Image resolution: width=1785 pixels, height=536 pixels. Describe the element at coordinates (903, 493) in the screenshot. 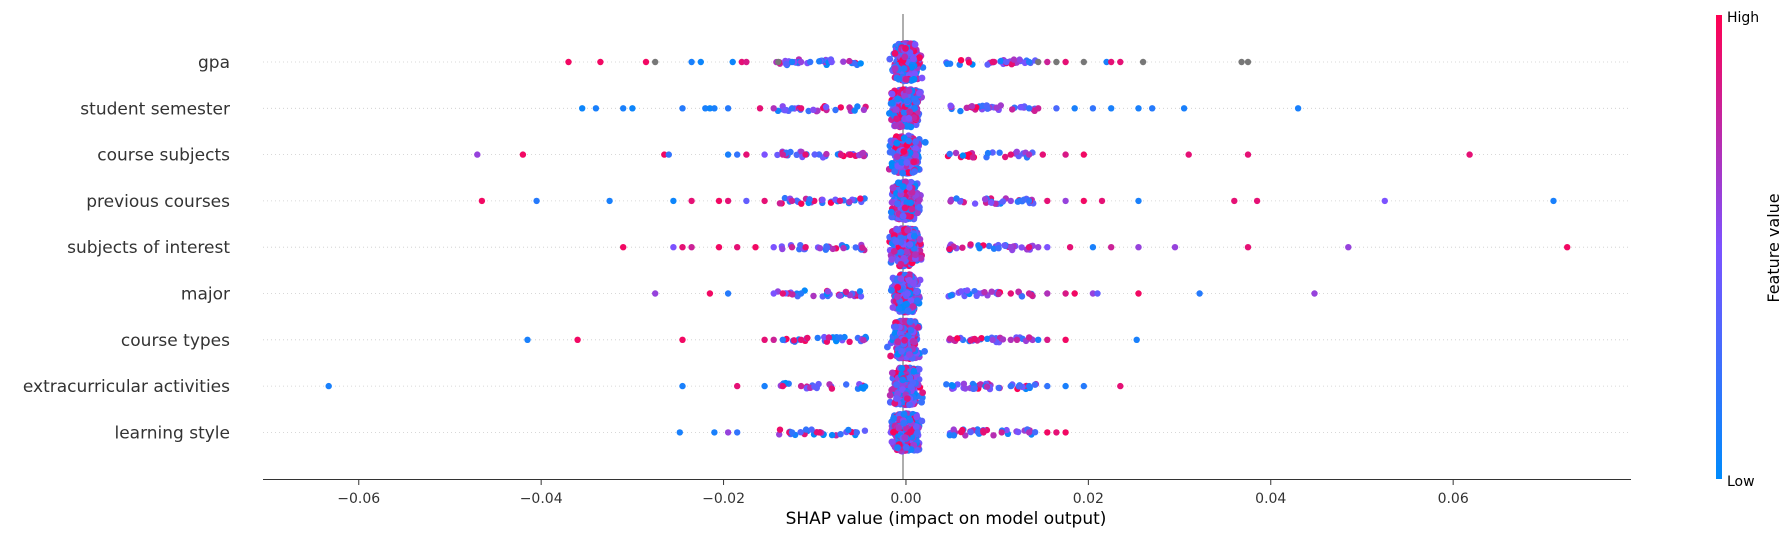

I see `x-axis-ticks: −0.06 −0.04 −0.02 0.00 0.02 0.04 0.06` at that location.